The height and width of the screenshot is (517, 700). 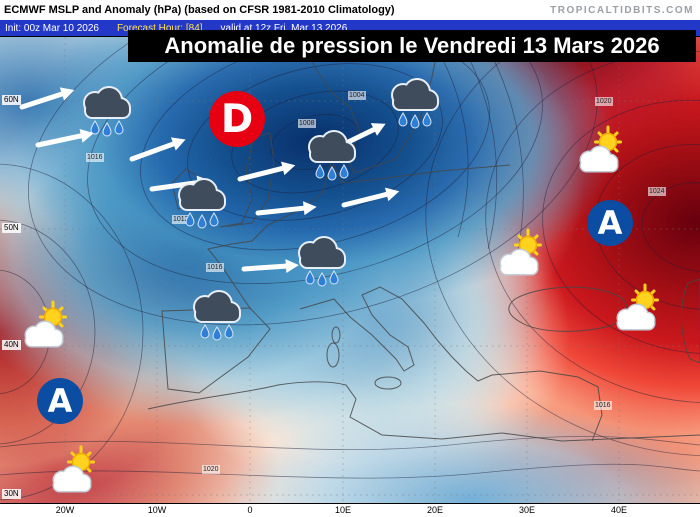 What do you see at coordinates (657, 191) in the screenshot?
I see `isobar-label: 1024` at bounding box center [657, 191].